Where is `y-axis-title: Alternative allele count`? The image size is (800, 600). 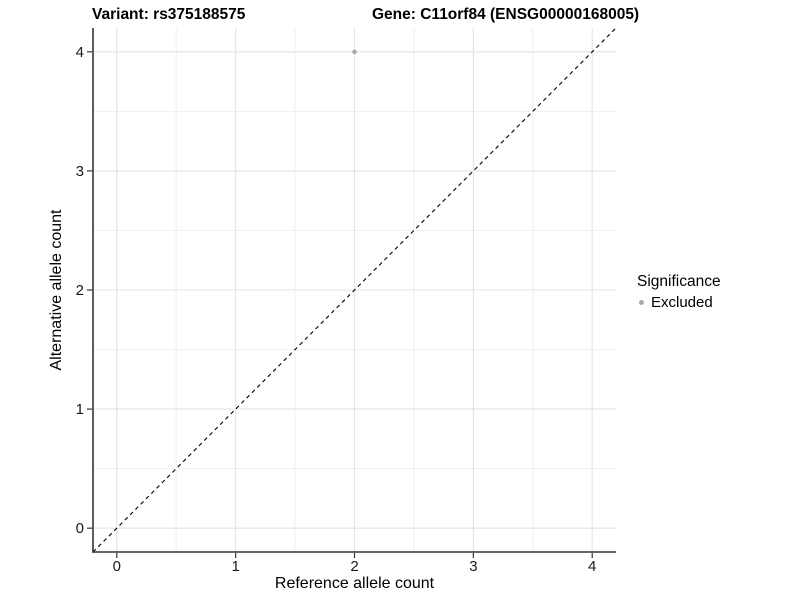 y-axis-title: Alternative allele count is located at coordinates (56, 290).